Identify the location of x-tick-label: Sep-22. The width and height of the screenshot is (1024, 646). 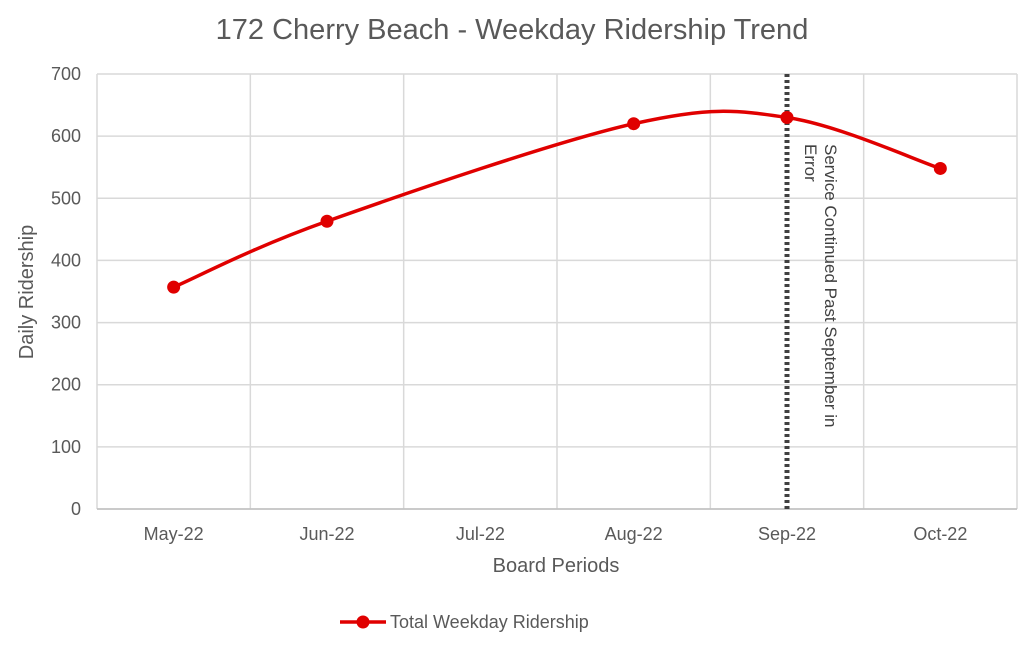
(787, 534).